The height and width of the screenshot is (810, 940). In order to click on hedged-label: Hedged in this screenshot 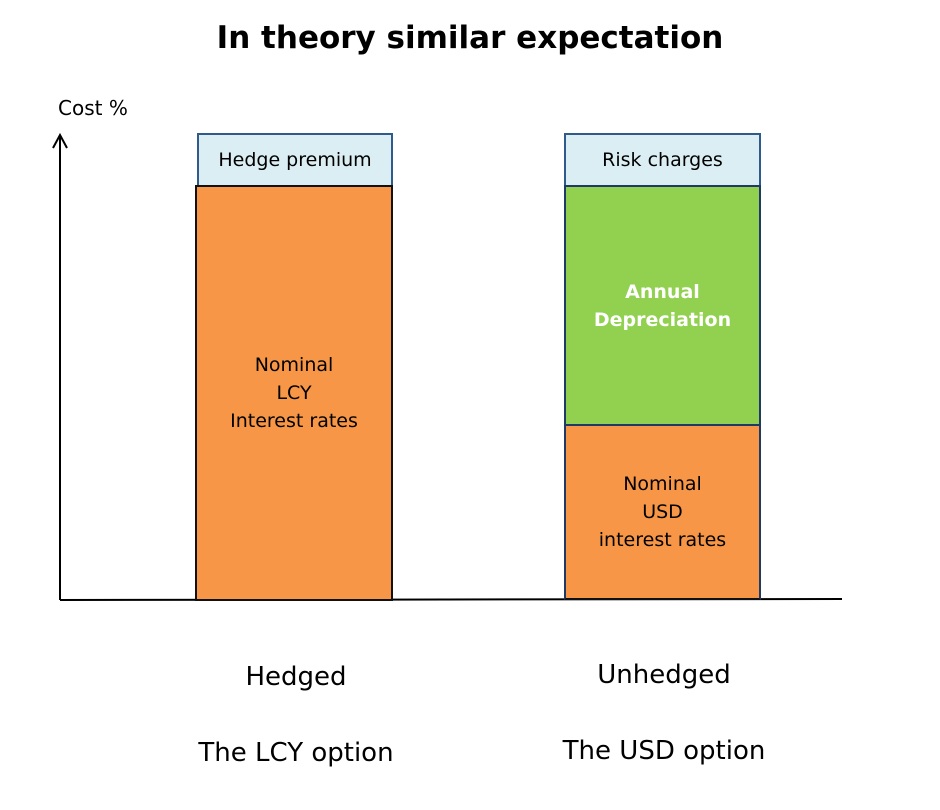, I will do `click(296, 677)`.